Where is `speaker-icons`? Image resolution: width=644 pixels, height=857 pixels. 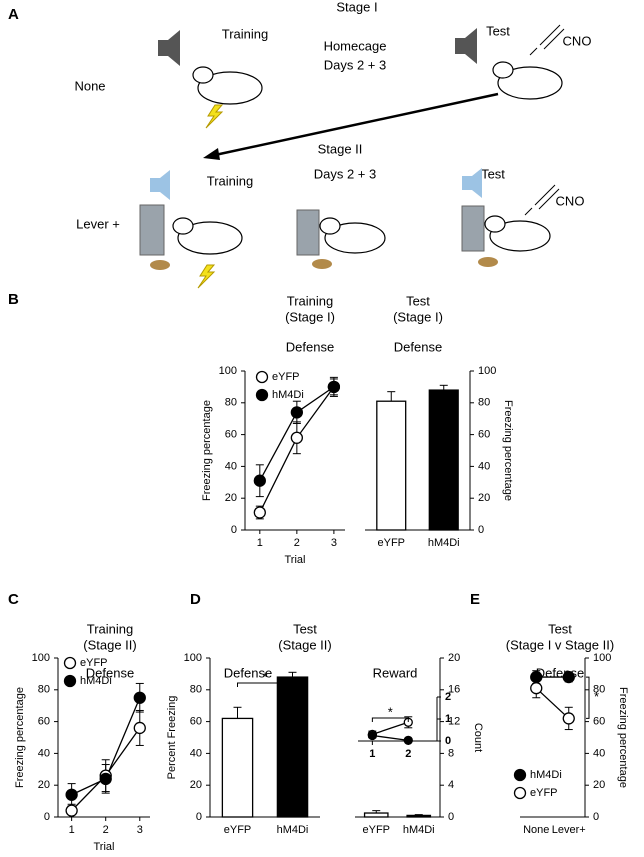 speaker-icons is located at coordinates (317, 47).